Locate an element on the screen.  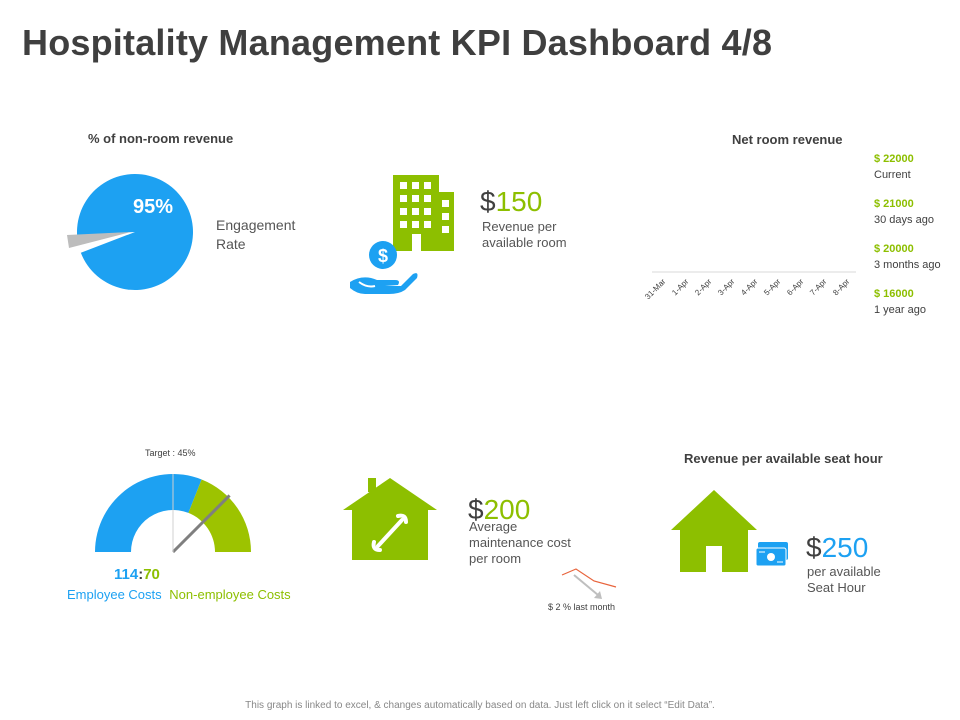
x-tick-label: 31-Mar is located at coordinates (655, 289).